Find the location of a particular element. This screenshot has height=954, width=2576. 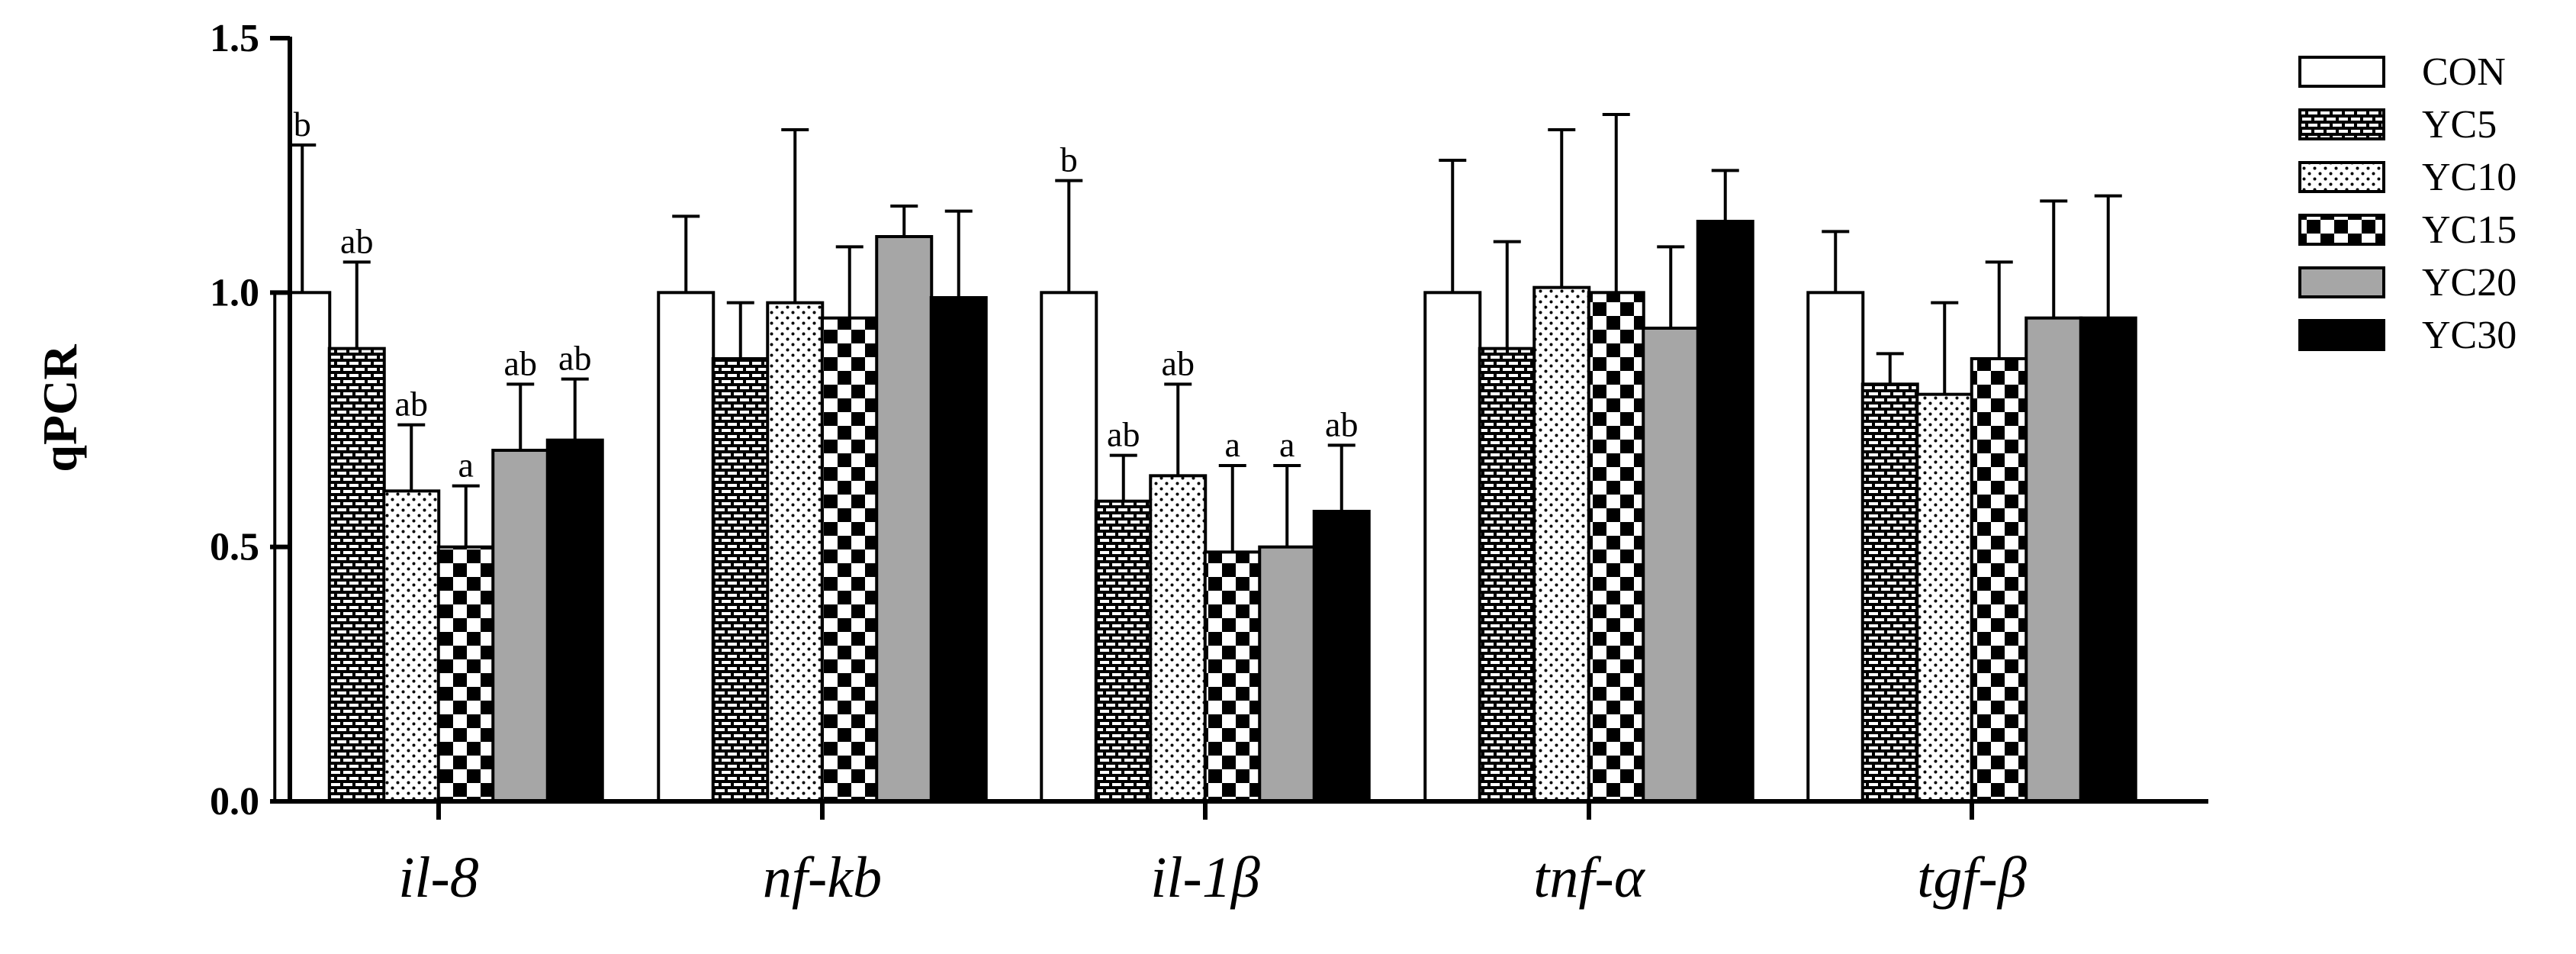

y-tick-label: 0.5 is located at coordinates (234, 547).